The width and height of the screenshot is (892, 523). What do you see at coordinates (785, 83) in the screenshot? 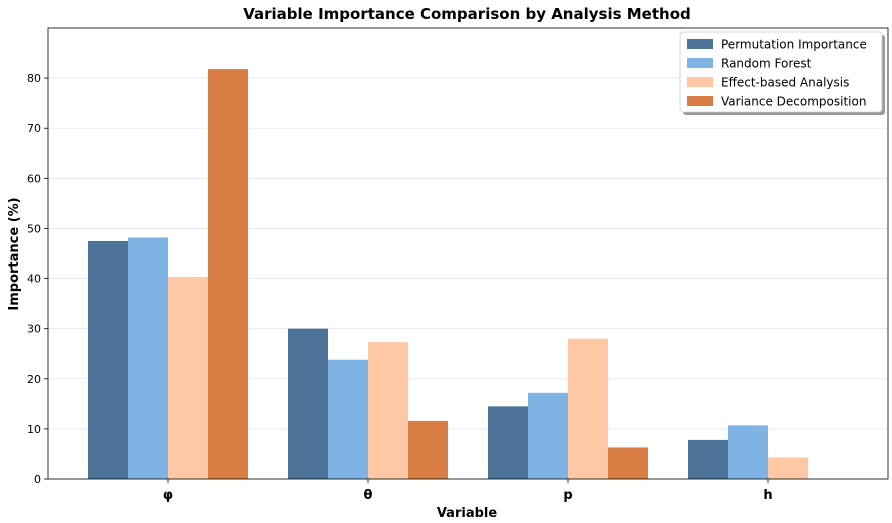
I see `legend-label: Effect-based Analysis` at bounding box center [785, 83].